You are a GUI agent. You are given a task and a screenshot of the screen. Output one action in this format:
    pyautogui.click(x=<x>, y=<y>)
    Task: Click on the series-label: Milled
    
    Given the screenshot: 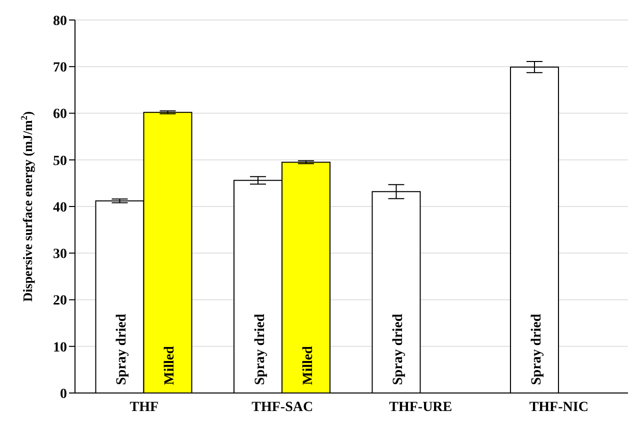 What is the action you would take?
    pyautogui.click(x=170, y=365)
    